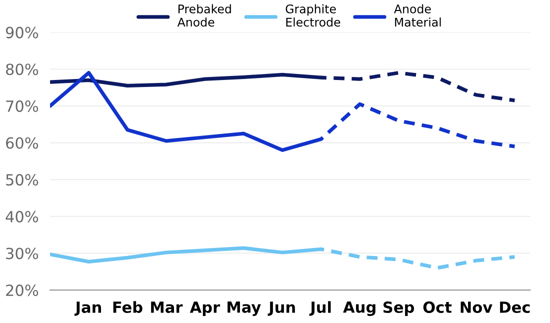  What do you see at coordinates (313, 15) in the screenshot?
I see `legend-label: Graphite Electrode` at bounding box center [313, 15].